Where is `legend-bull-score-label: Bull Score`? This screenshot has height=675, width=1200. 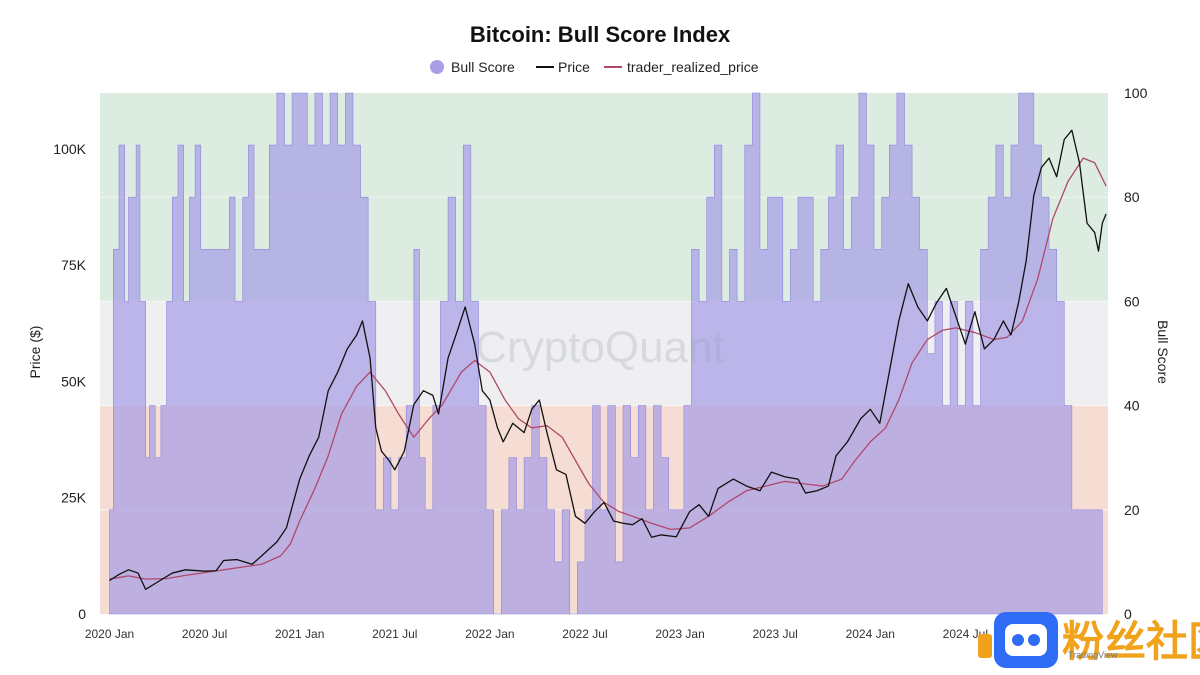 legend-bull-score-label: Bull Score is located at coordinates (483, 67).